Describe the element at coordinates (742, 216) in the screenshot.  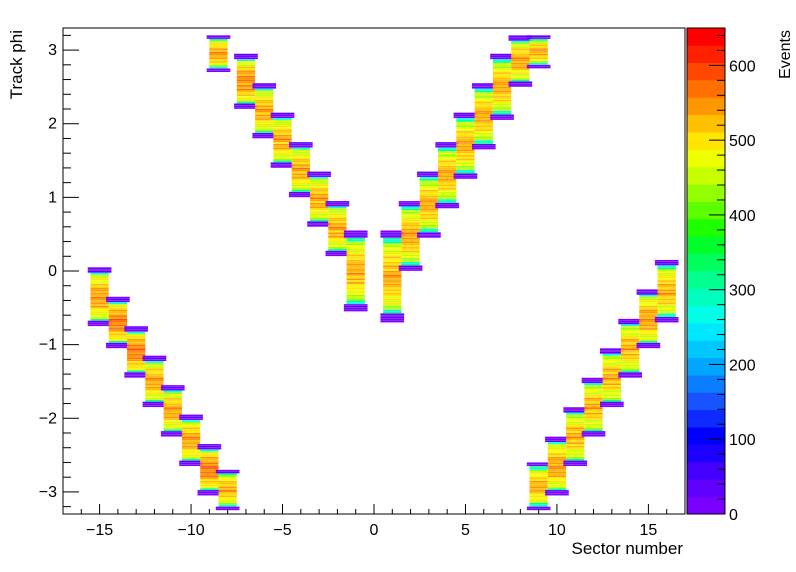
I see `z-tick-label: 400` at that location.